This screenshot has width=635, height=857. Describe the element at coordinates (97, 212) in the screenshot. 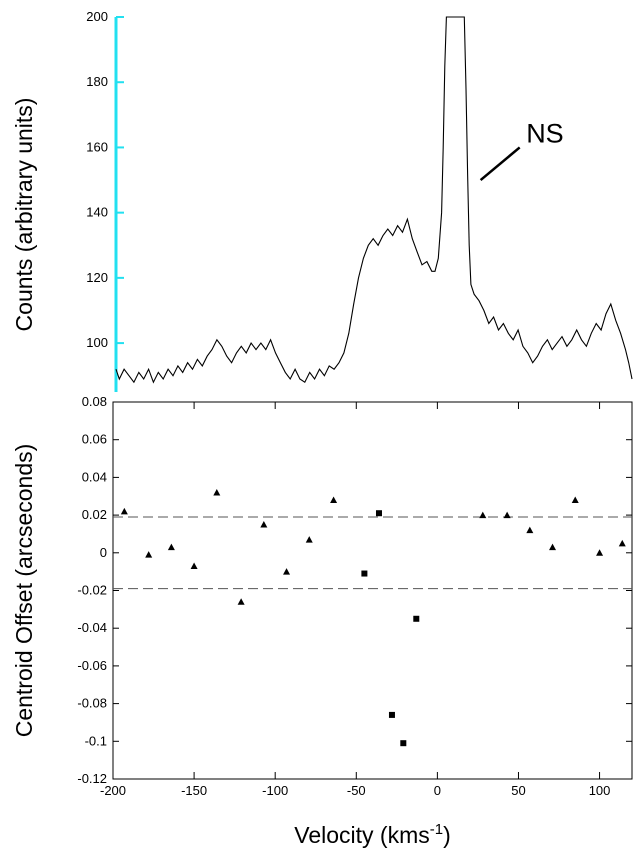

I see `counts-y-tick-label: 140` at that location.